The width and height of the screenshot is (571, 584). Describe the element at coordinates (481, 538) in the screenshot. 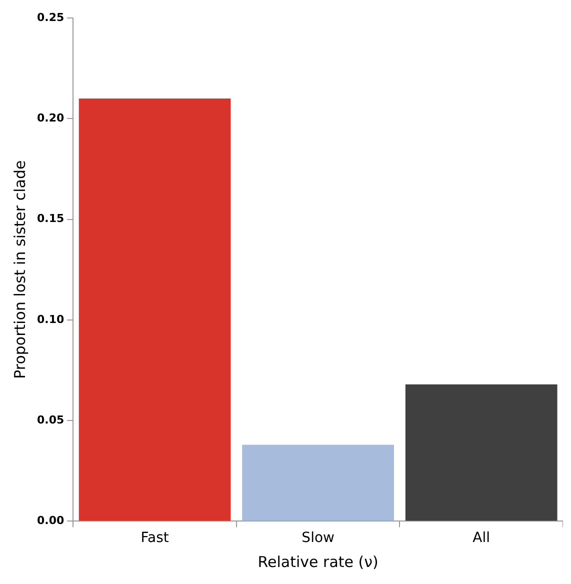

I see `x-tick-label: All` at that location.